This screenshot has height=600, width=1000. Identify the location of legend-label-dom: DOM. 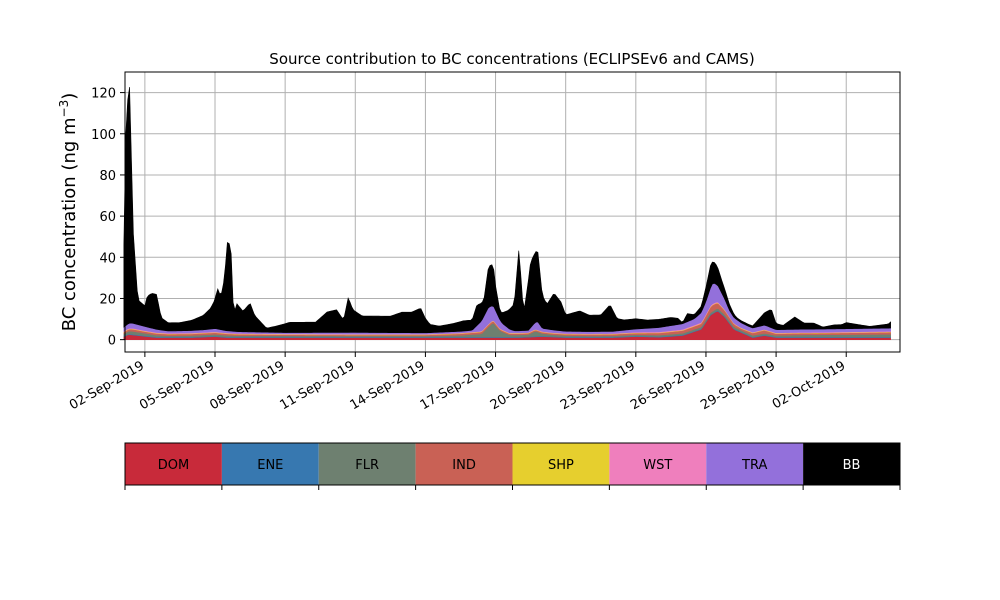
(173, 465).